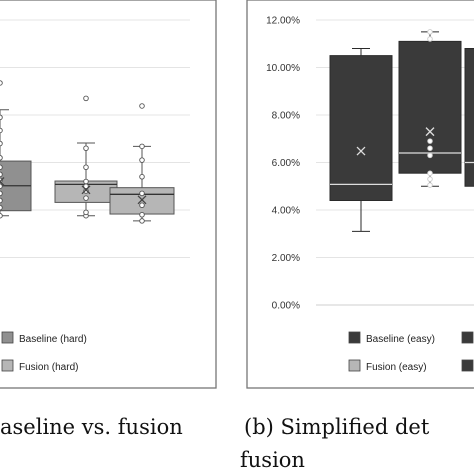 The height and width of the screenshot is (474, 474). Describe the element at coordinates (91, 427) in the screenshot. I see `caption-left: aseline vs. fusion` at that location.